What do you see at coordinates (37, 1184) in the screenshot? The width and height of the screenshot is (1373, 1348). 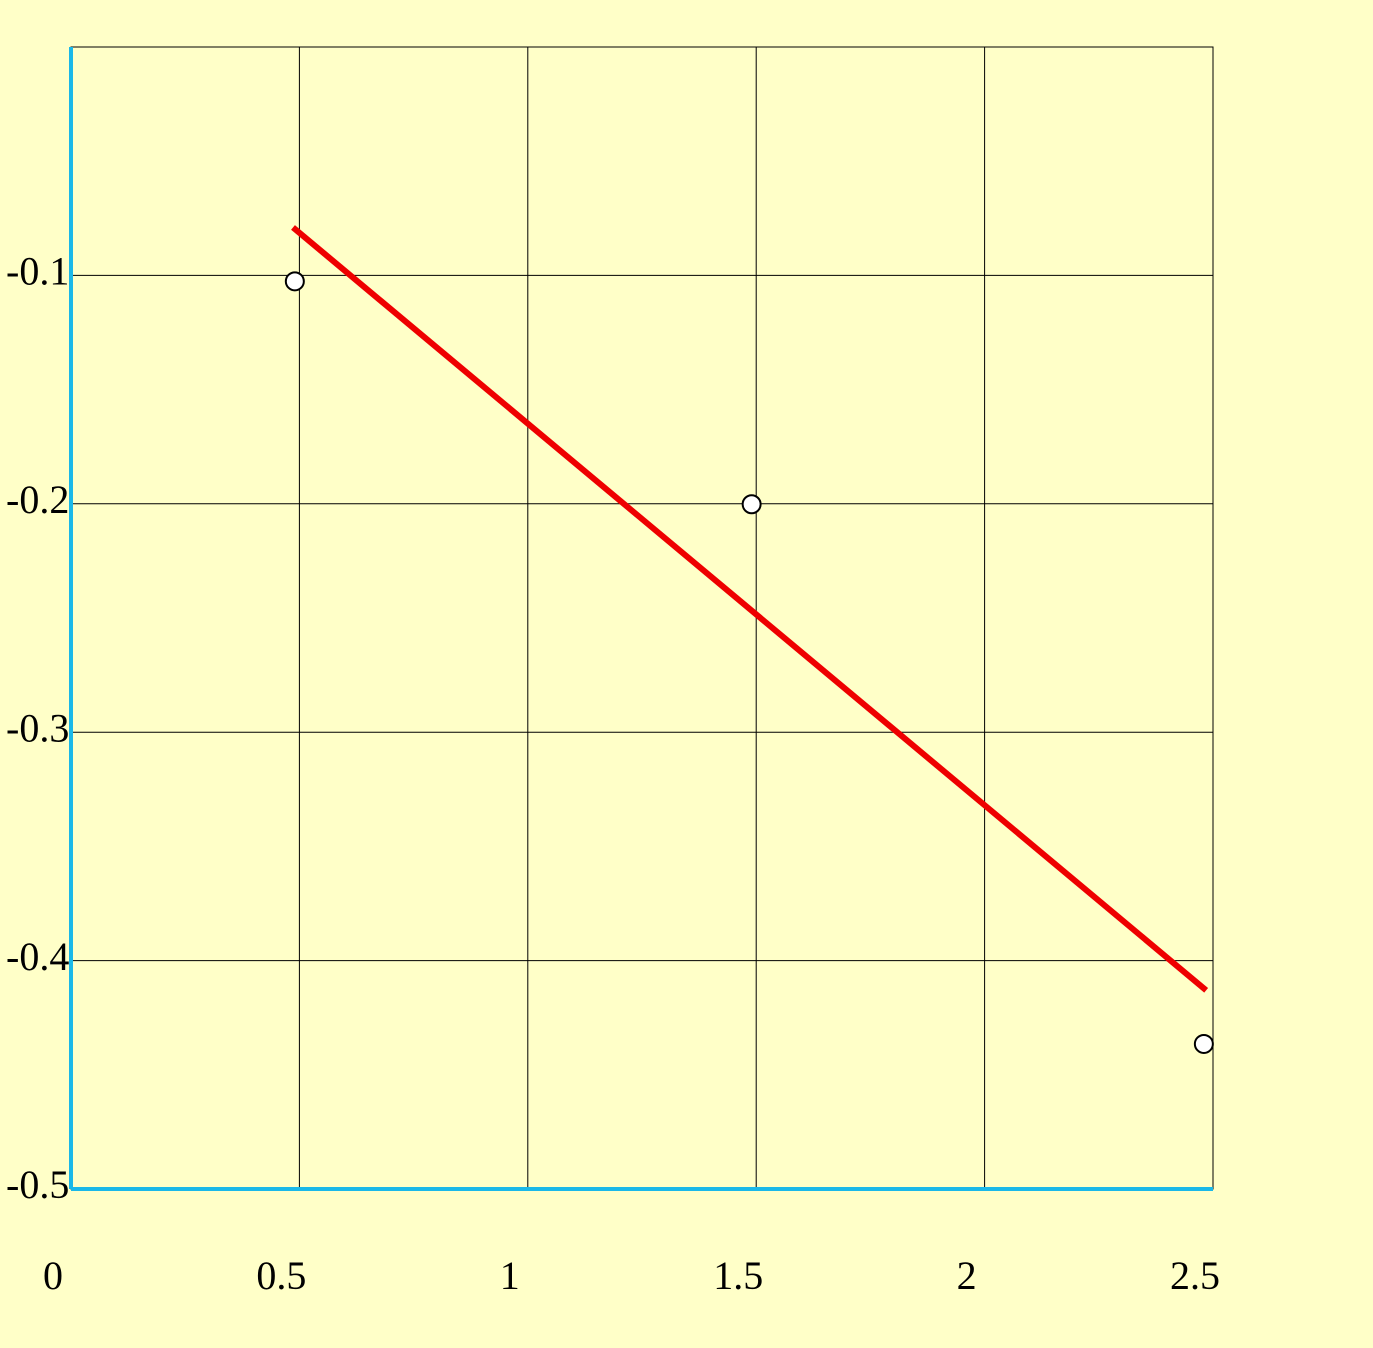 I see `y-tick-label: -0.5` at bounding box center [37, 1184].